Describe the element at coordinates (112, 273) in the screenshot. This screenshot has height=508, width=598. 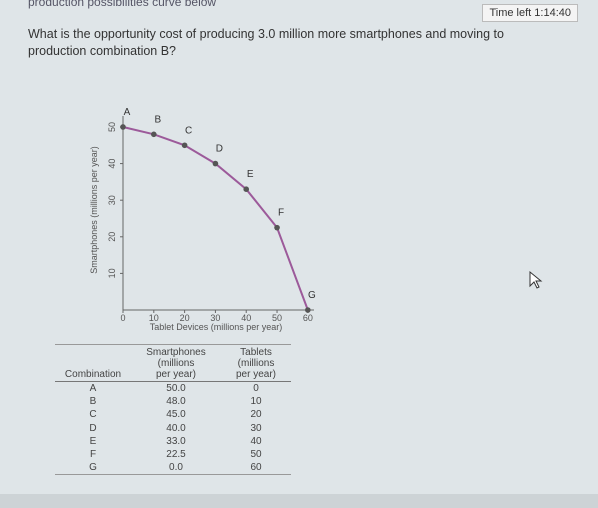
I see `y-tick-label: 10` at that location.